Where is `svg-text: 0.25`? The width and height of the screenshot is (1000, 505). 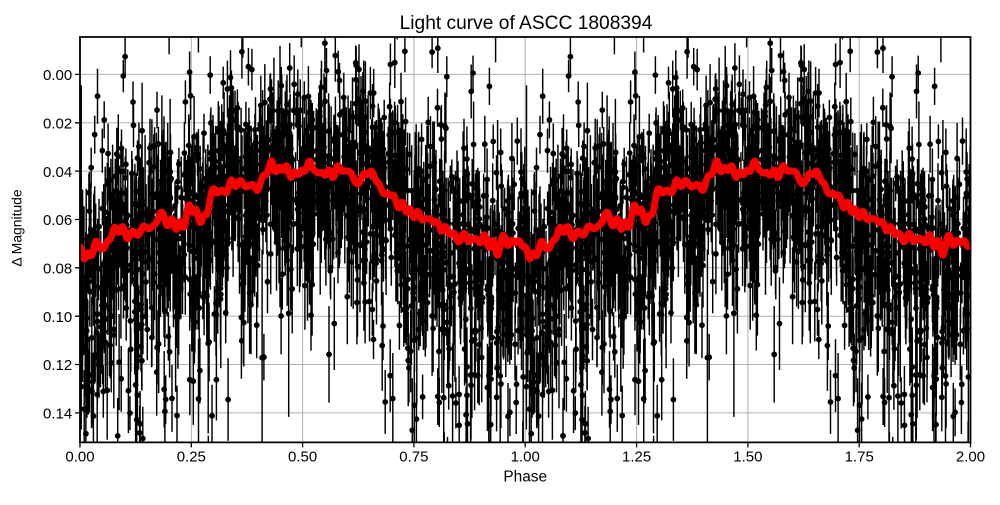
svg-text: 0.25 is located at coordinates (191, 457).